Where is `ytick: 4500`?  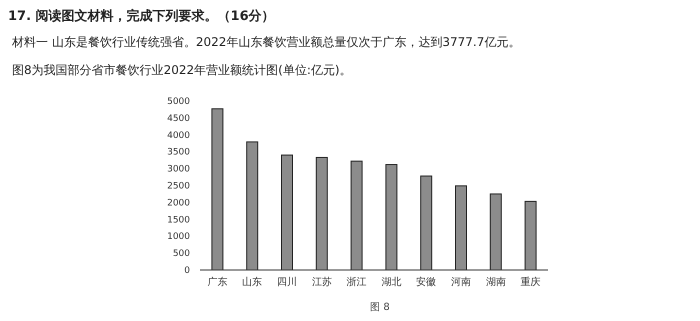 ytick: 4500 is located at coordinates (178, 119).